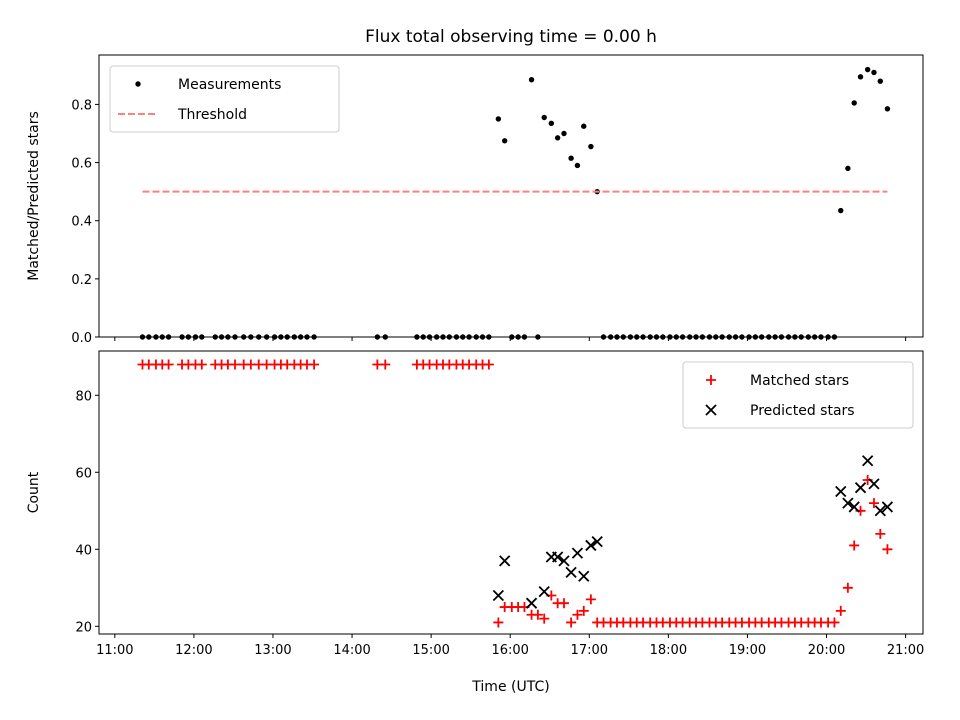 The image size is (960, 720). Describe the element at coordinates (83, 627) in the screenshot. I see `y-tick-label: 20` at that location.